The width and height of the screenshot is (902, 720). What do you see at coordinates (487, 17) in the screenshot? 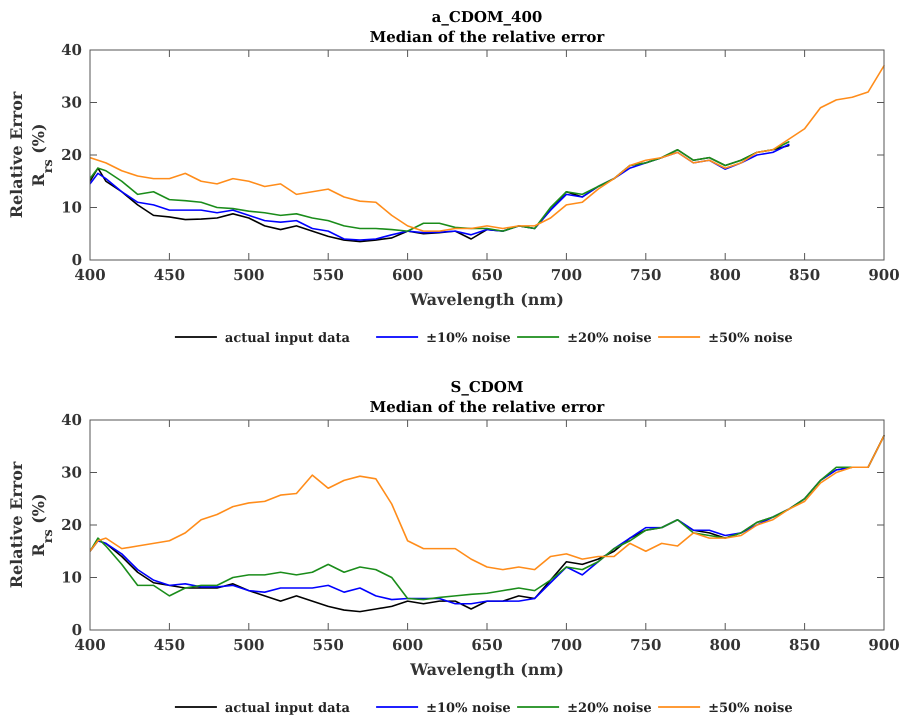
I see `chart-title: a_CDOM_400` at bounding box center [487, 17].